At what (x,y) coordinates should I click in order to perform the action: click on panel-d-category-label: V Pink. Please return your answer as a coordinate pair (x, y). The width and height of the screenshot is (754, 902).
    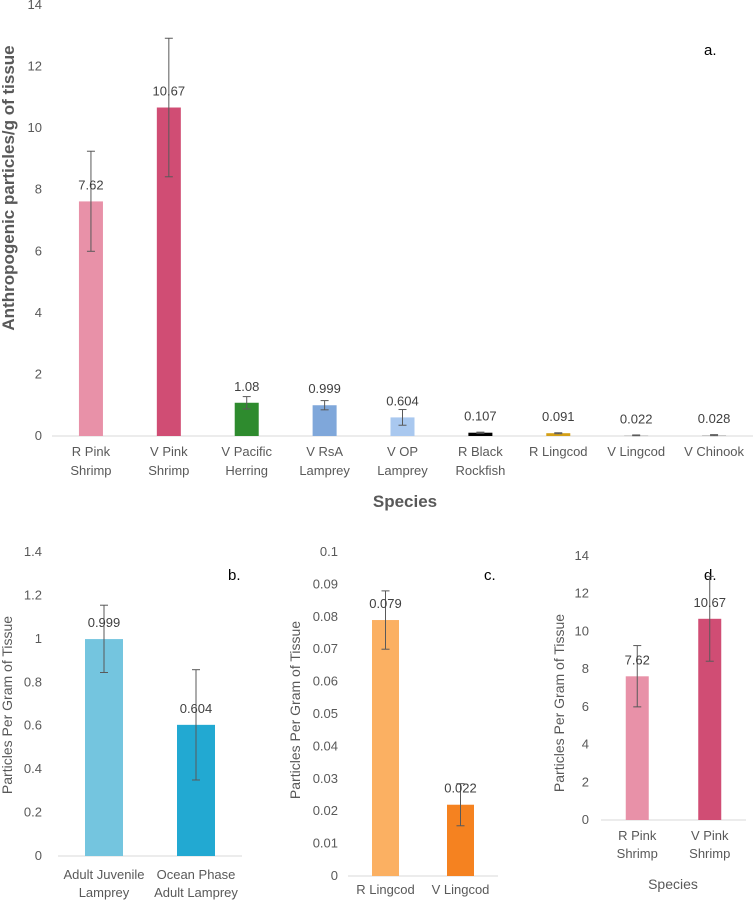
    Looking at the image, I should click on (710, 835).